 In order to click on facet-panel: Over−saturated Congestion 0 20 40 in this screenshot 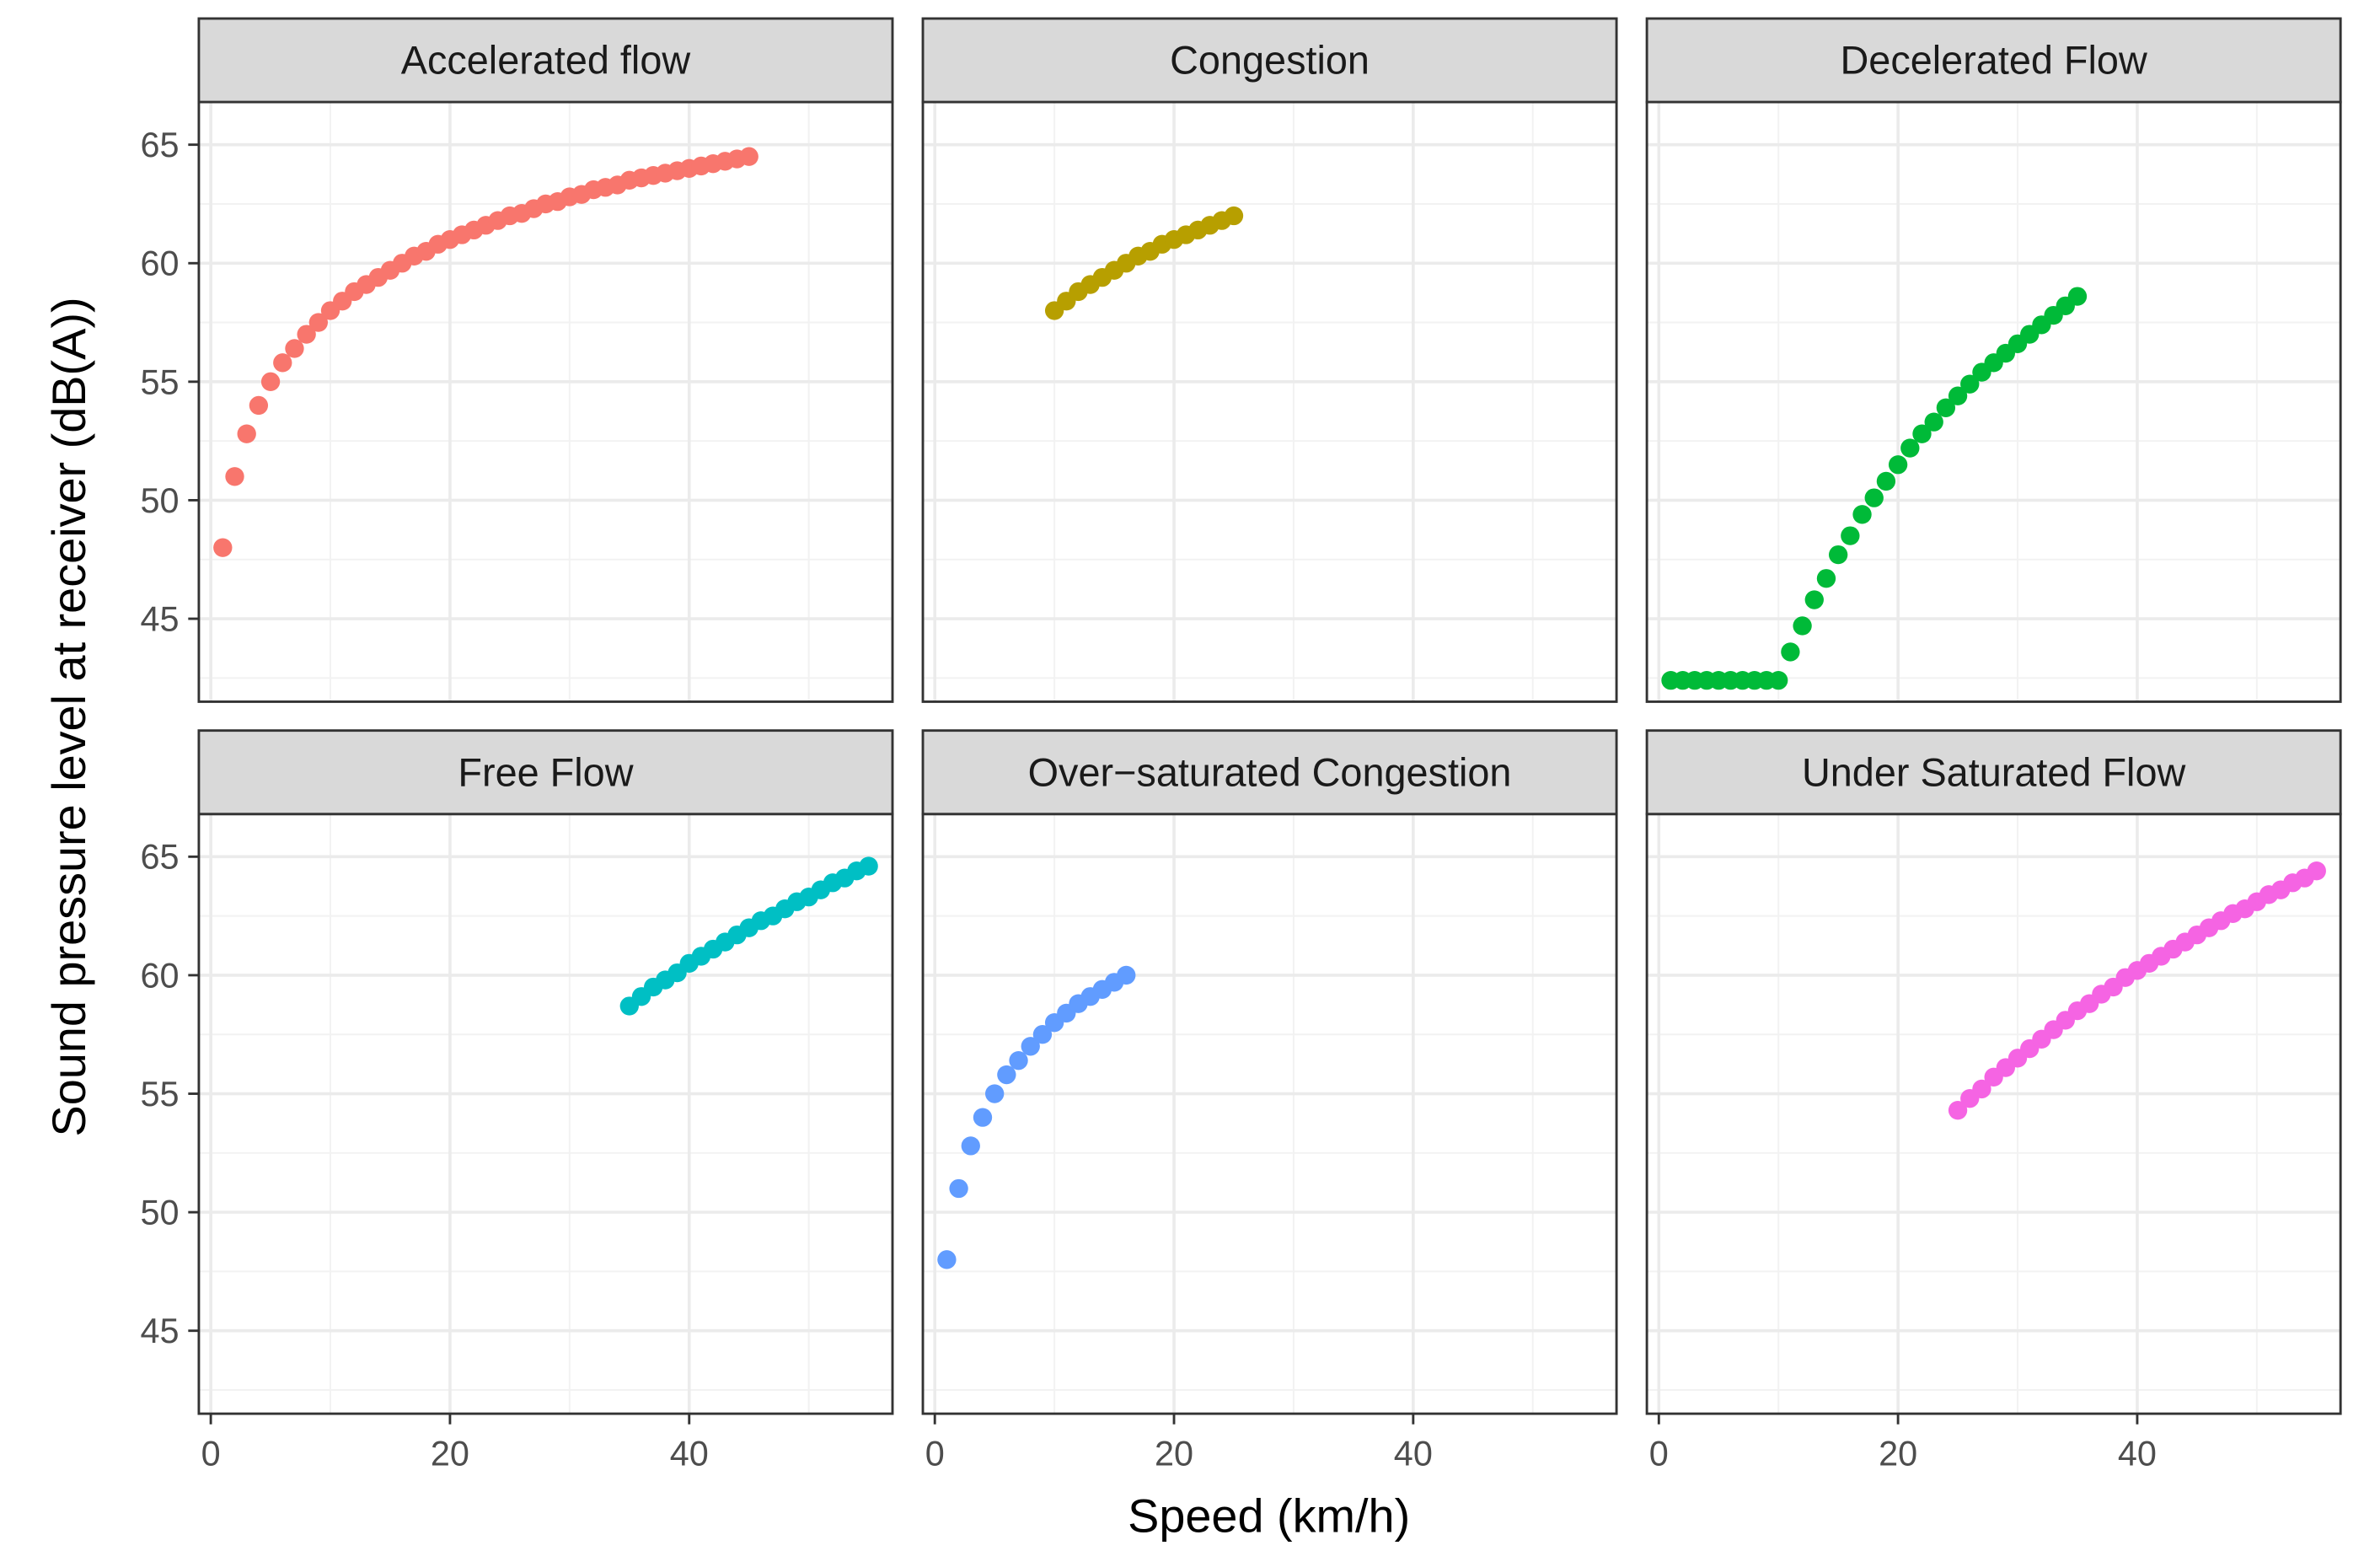, I will do `click(1269, 1101)`.